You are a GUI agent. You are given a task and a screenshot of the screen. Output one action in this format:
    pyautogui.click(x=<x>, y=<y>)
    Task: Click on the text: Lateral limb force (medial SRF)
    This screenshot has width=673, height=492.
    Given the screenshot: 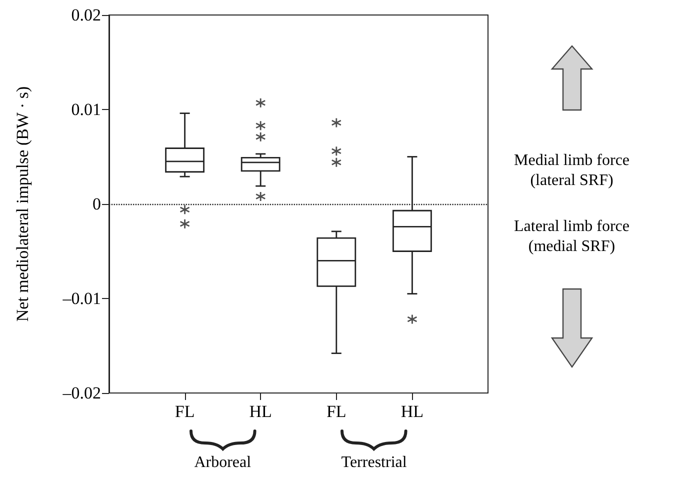 What is the action you would take?
    pyautogui.click(x=572, y=237)
    